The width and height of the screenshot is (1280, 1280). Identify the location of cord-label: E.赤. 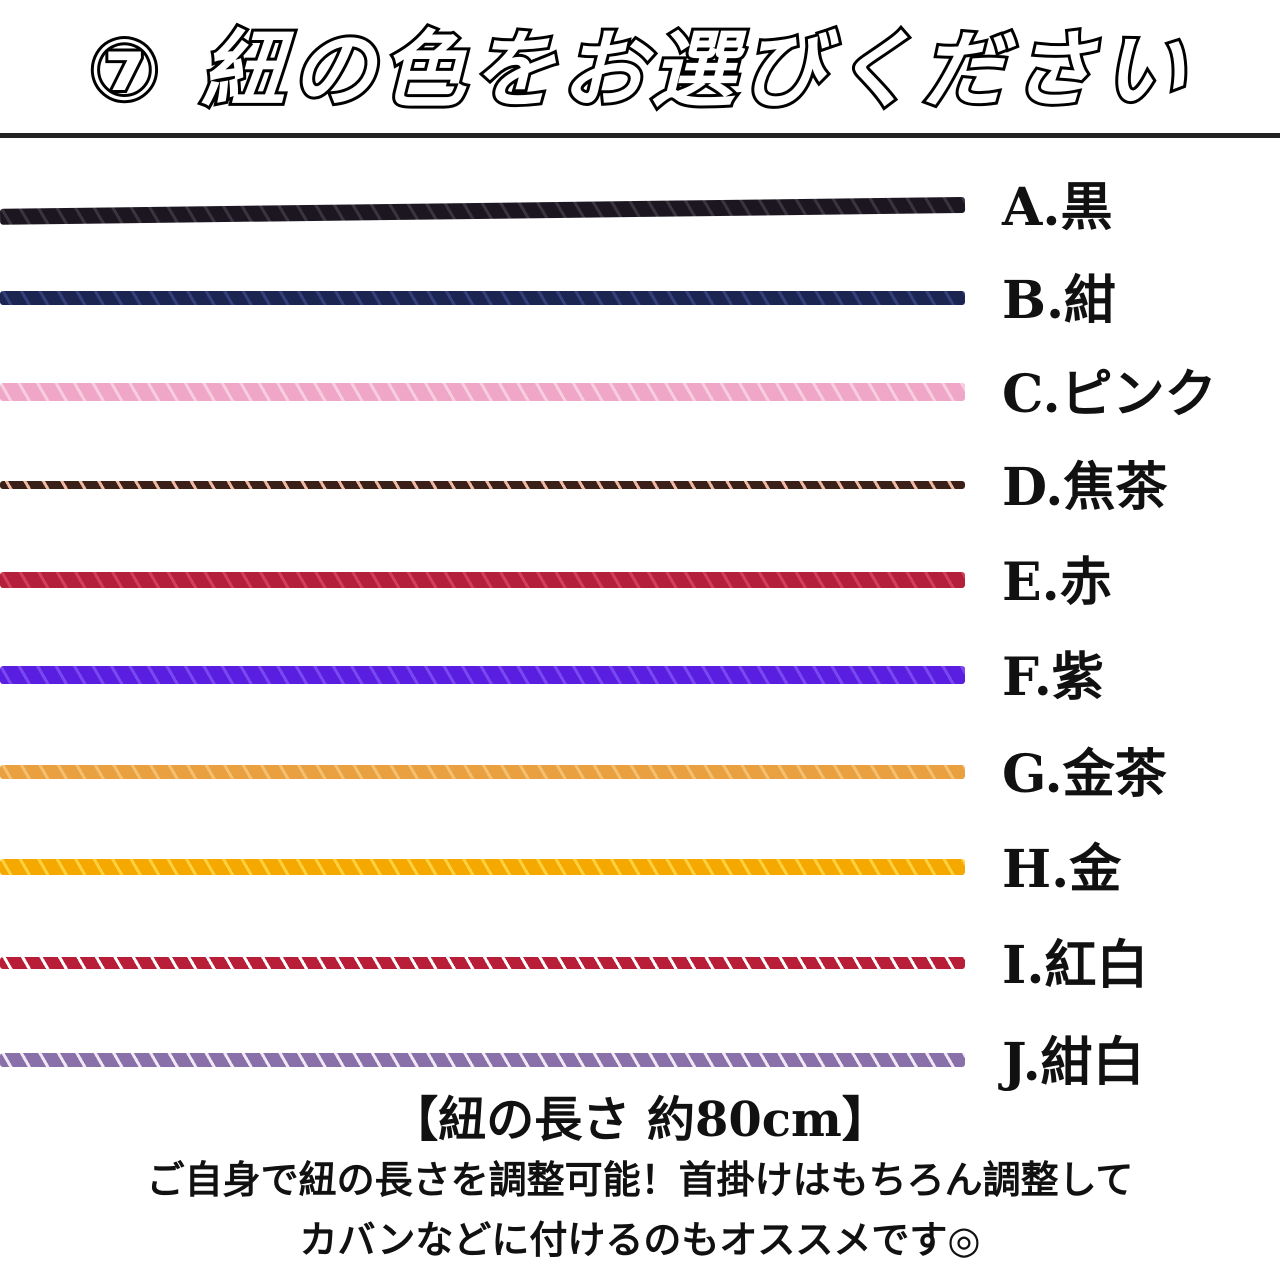
(1057, 582).